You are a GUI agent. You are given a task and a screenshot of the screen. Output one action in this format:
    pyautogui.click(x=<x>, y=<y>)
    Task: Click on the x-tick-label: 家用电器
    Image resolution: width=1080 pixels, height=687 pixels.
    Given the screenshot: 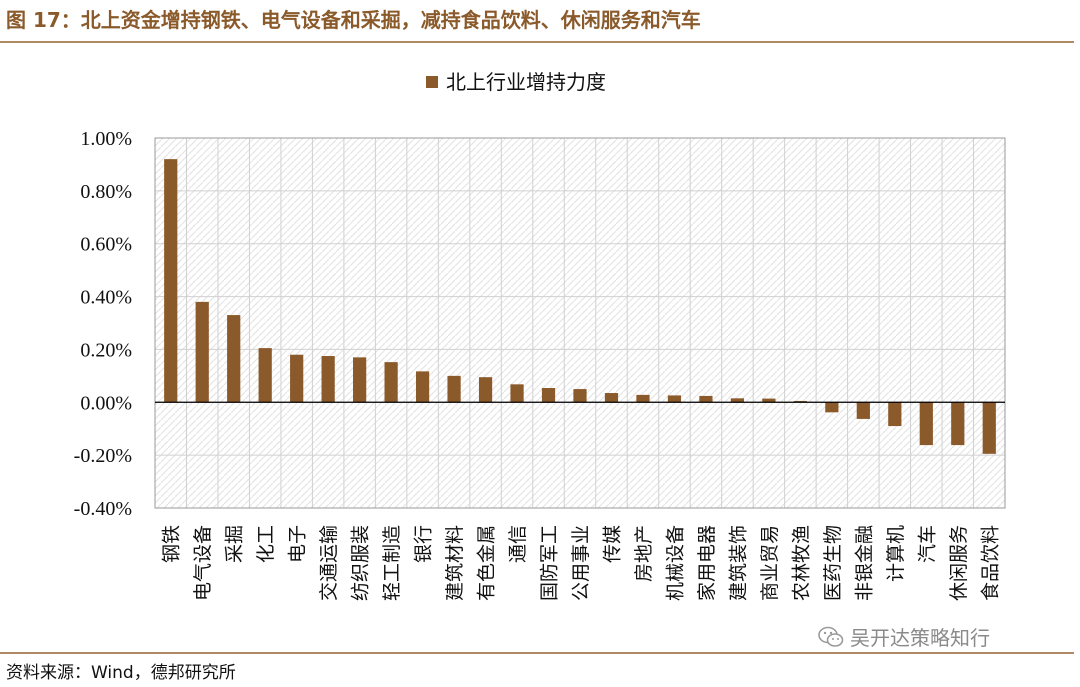 What is the action you would take?
    pyautogui.click(x=707, y=563)
    